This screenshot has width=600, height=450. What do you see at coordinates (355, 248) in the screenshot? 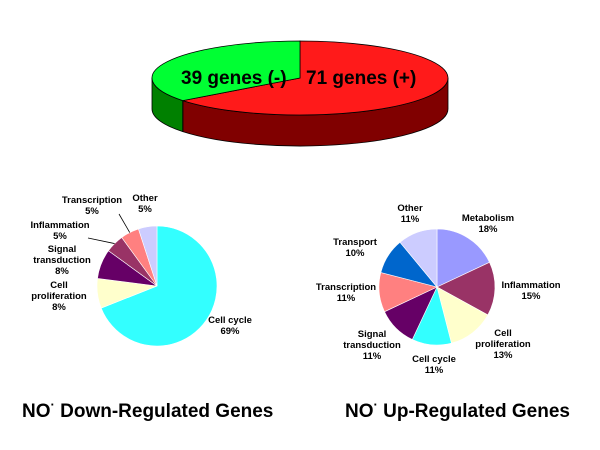
I see `up-pie-label-transport: Transport 10%` at bounding box center [355, 248].